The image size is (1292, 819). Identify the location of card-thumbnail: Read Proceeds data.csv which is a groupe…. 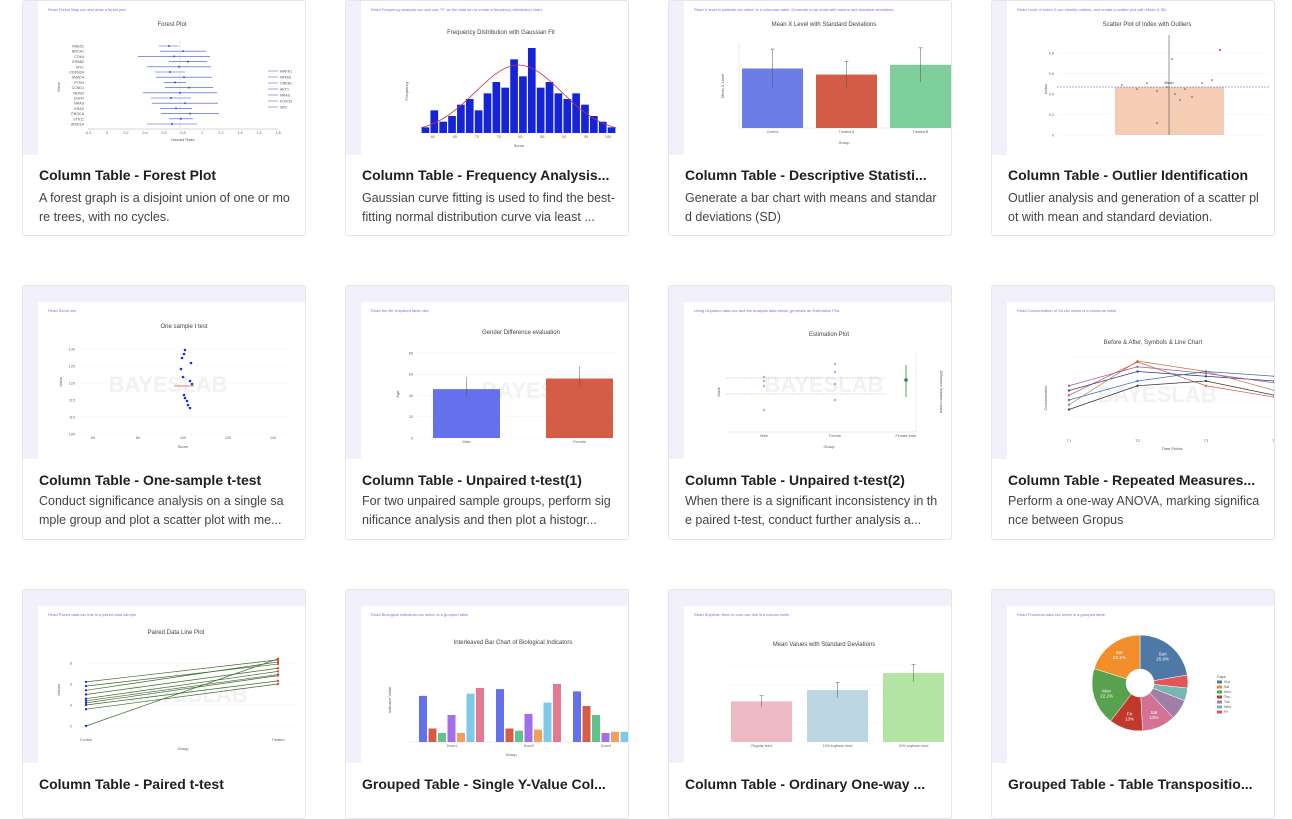
(1133, 676).